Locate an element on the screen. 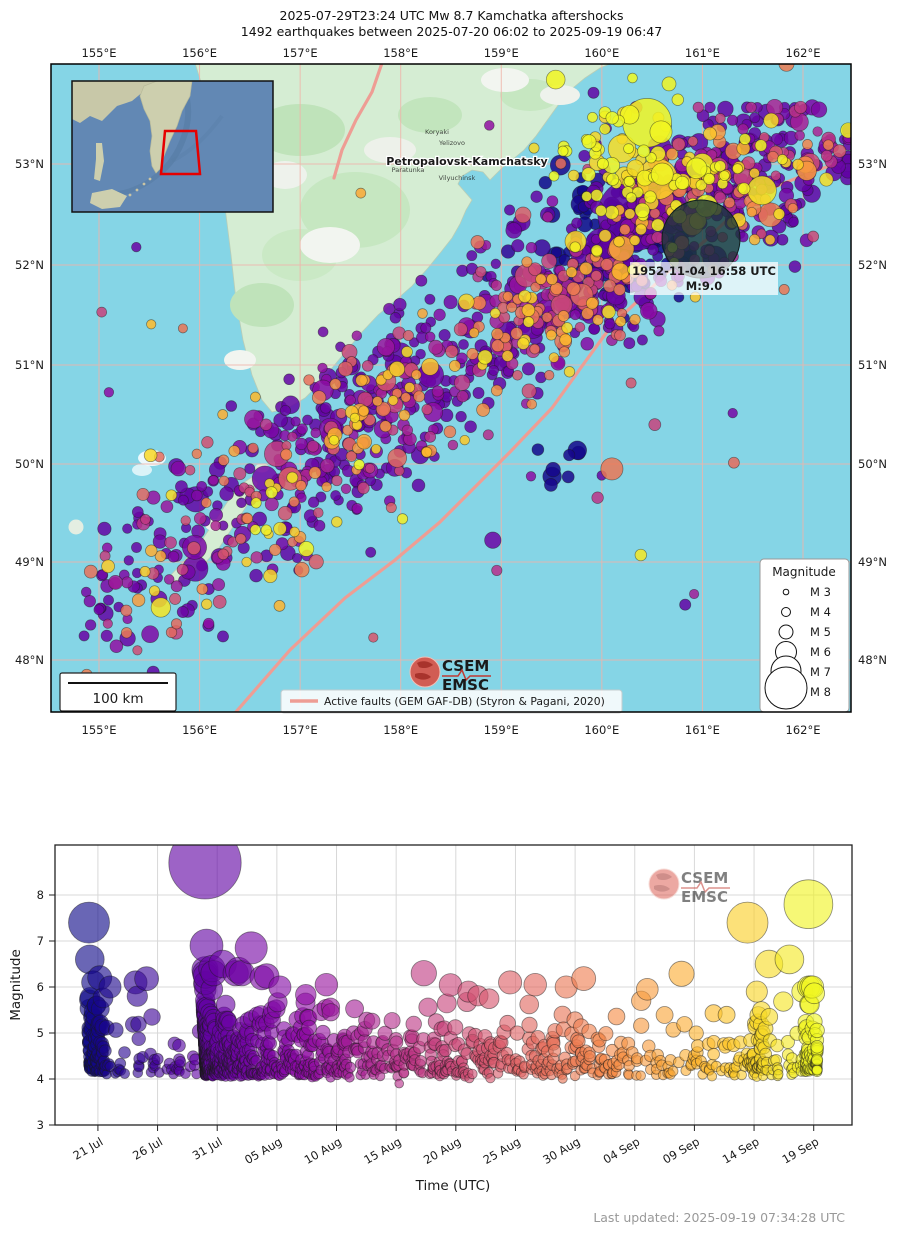  tick-label: 157°E is located at coordinates (300, 53).